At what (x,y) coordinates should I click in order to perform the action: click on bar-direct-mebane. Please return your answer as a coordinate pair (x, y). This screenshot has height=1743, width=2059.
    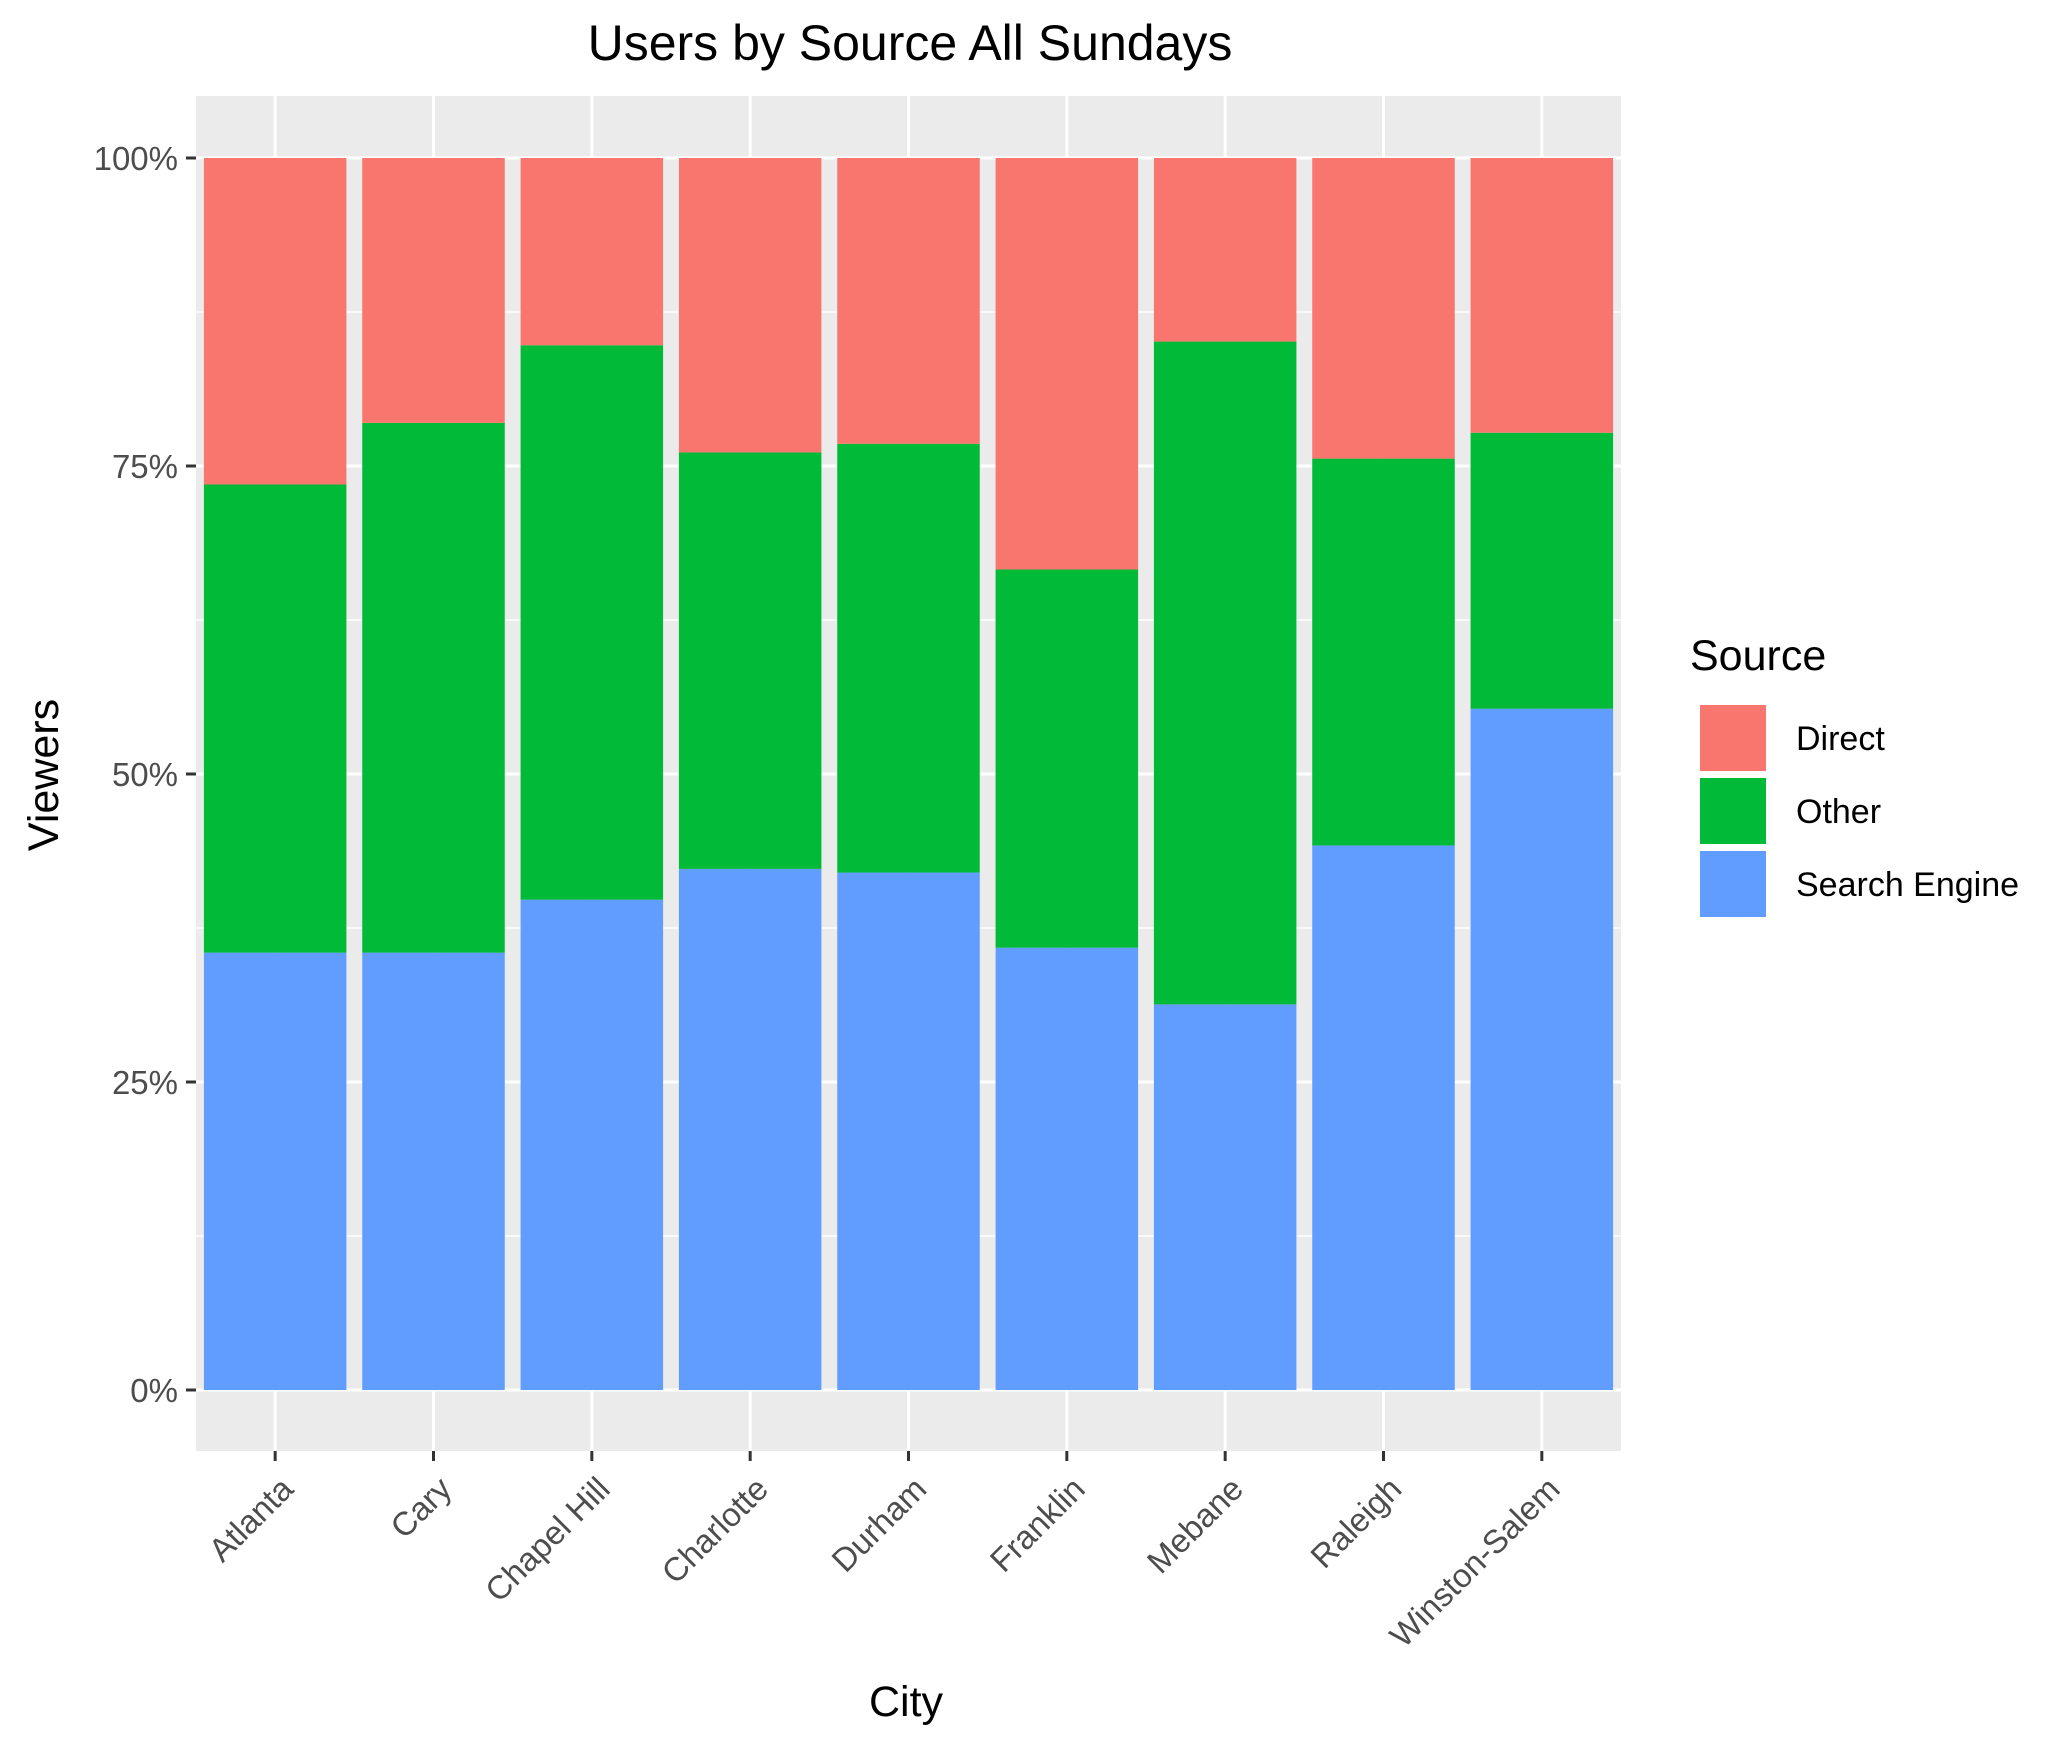
    Looking at the image, I should click on (1225, 250).